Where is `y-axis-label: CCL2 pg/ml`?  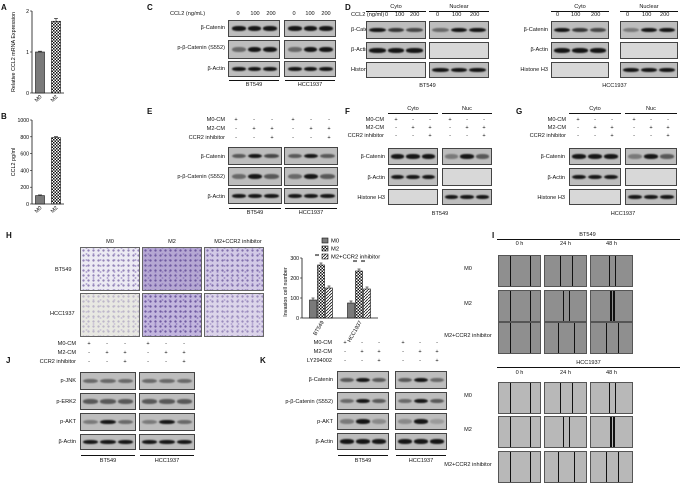 y-axis-label: CCL2 pg/ml is located at coordinates (14, 162).